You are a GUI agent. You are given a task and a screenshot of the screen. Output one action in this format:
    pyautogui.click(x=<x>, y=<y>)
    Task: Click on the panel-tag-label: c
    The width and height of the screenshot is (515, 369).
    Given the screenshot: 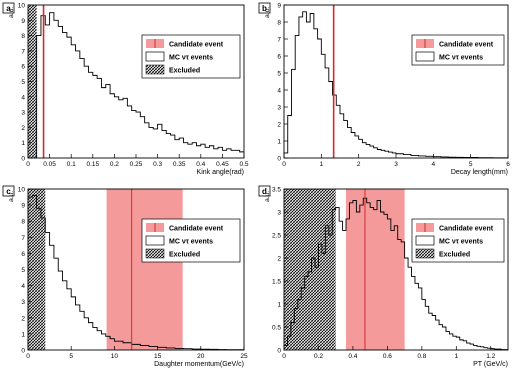 What is the action you would take?
    pyautogui.click(x=8, y=191)
    